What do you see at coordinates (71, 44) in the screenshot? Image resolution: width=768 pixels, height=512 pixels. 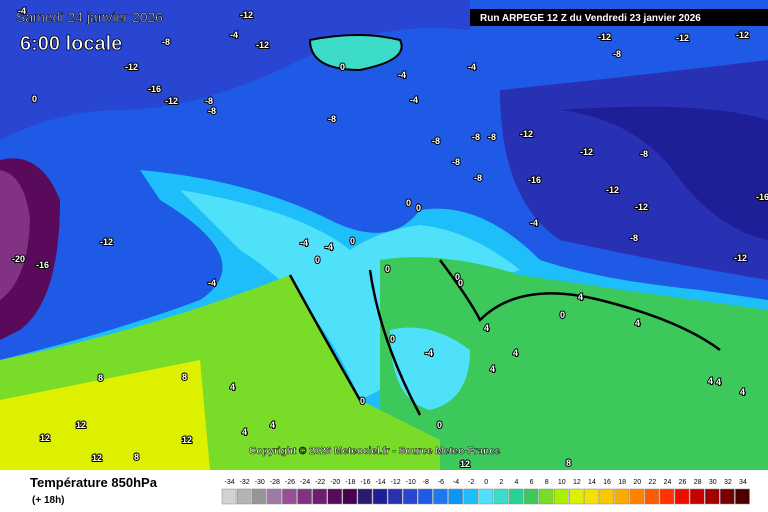 I see `time: 6:00 locale` at bounding box center [71, 44].